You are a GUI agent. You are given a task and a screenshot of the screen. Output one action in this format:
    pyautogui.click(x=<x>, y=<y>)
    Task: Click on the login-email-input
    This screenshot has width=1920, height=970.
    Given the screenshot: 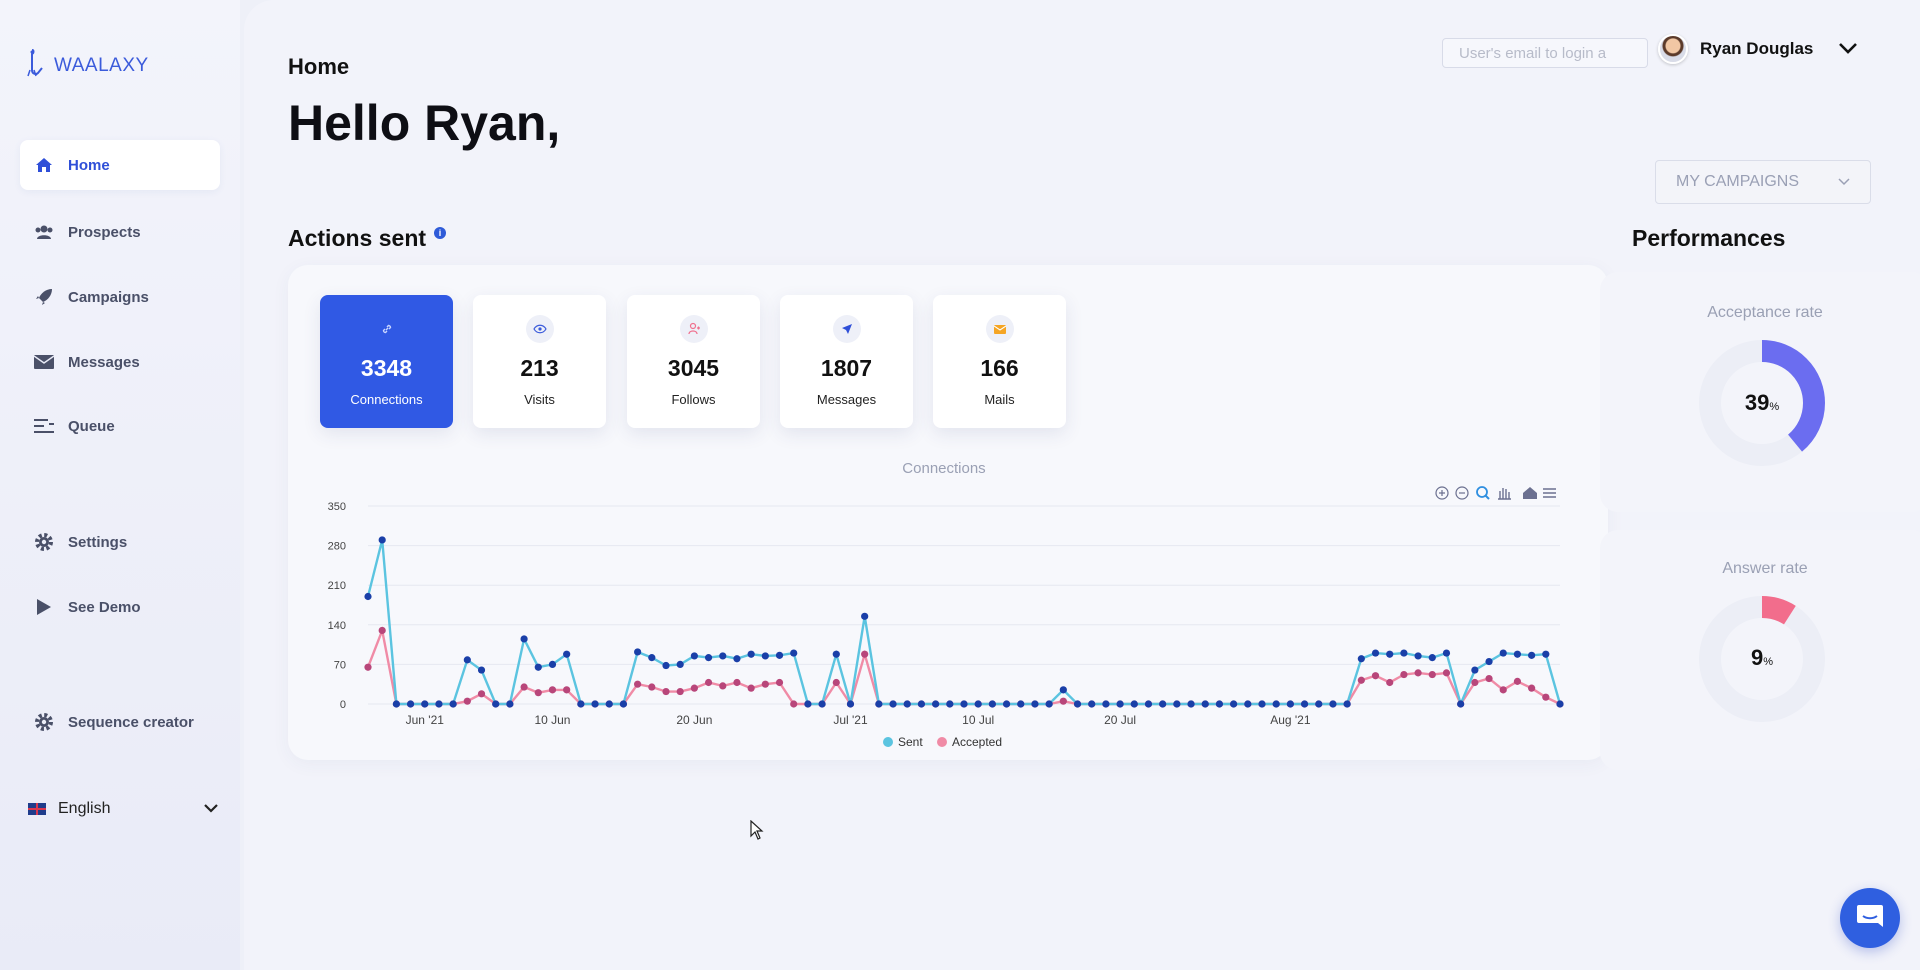 What is the action you would take?
    pyautogui.click(x=1545, y=53)
    